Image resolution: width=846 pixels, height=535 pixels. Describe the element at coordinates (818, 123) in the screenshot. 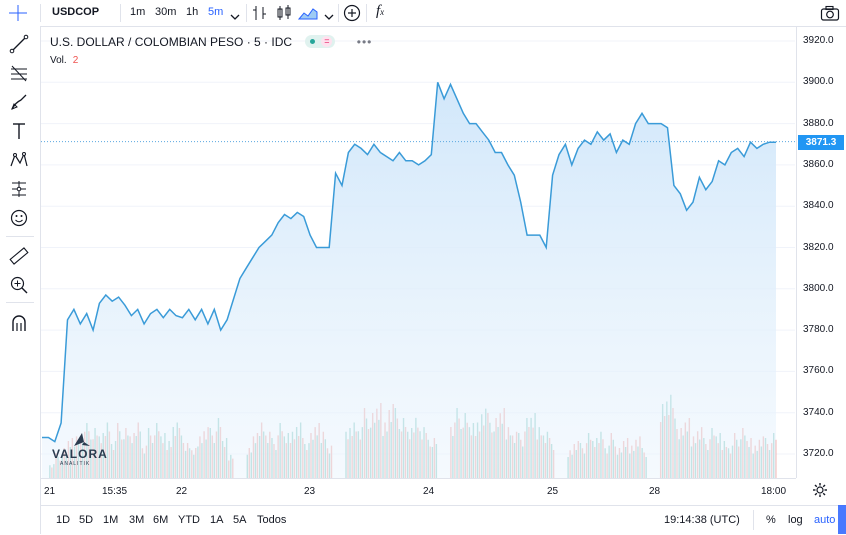

I see `price-tick-label: 3880.0` at that location.